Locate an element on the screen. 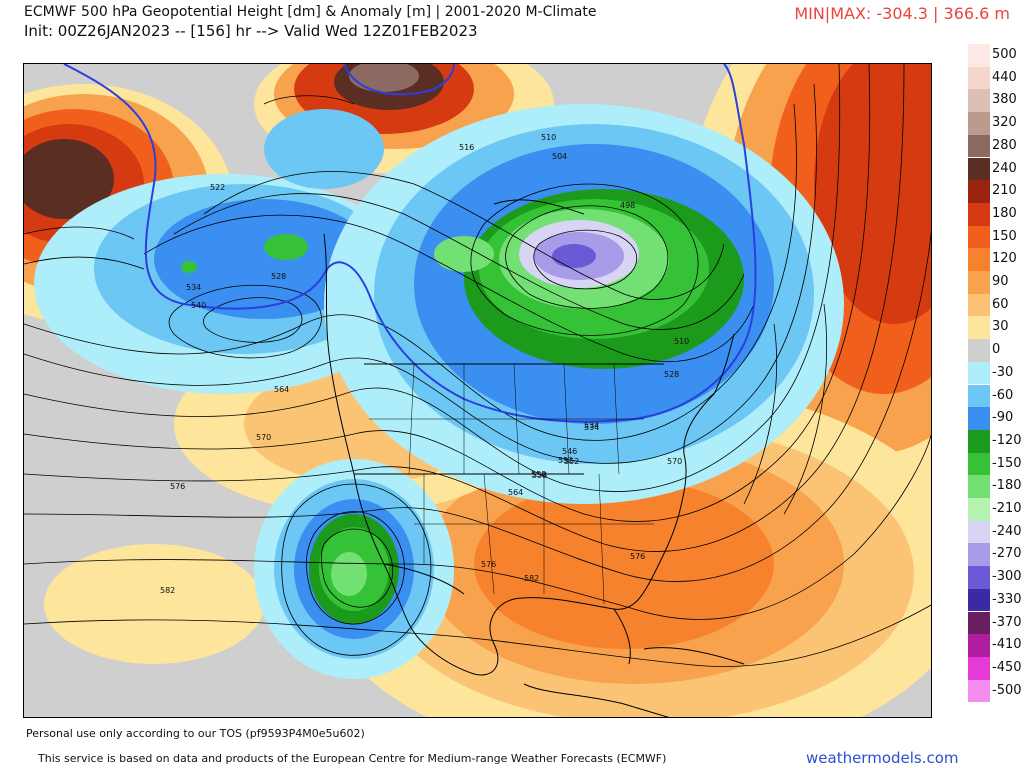 This screenshot has width=1024, height=768. legend-entry: -240 is located at coordinates (995, 532).